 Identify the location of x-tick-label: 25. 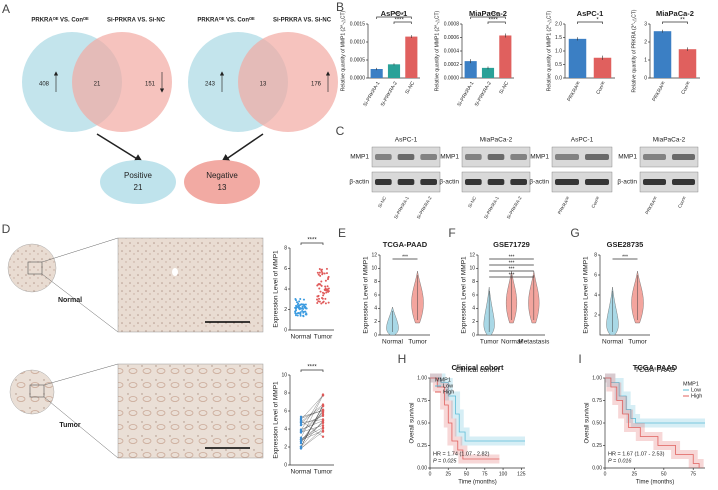
(635, 474).